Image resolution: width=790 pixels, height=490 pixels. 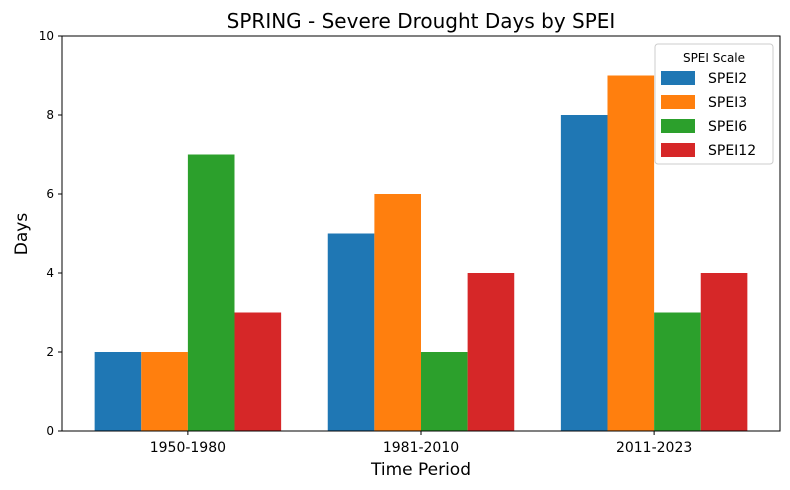 What do you see at coordinates (678, 126) in the screenshot?
I see `legend-swatch-spei6` at bounding box center [678, 126].